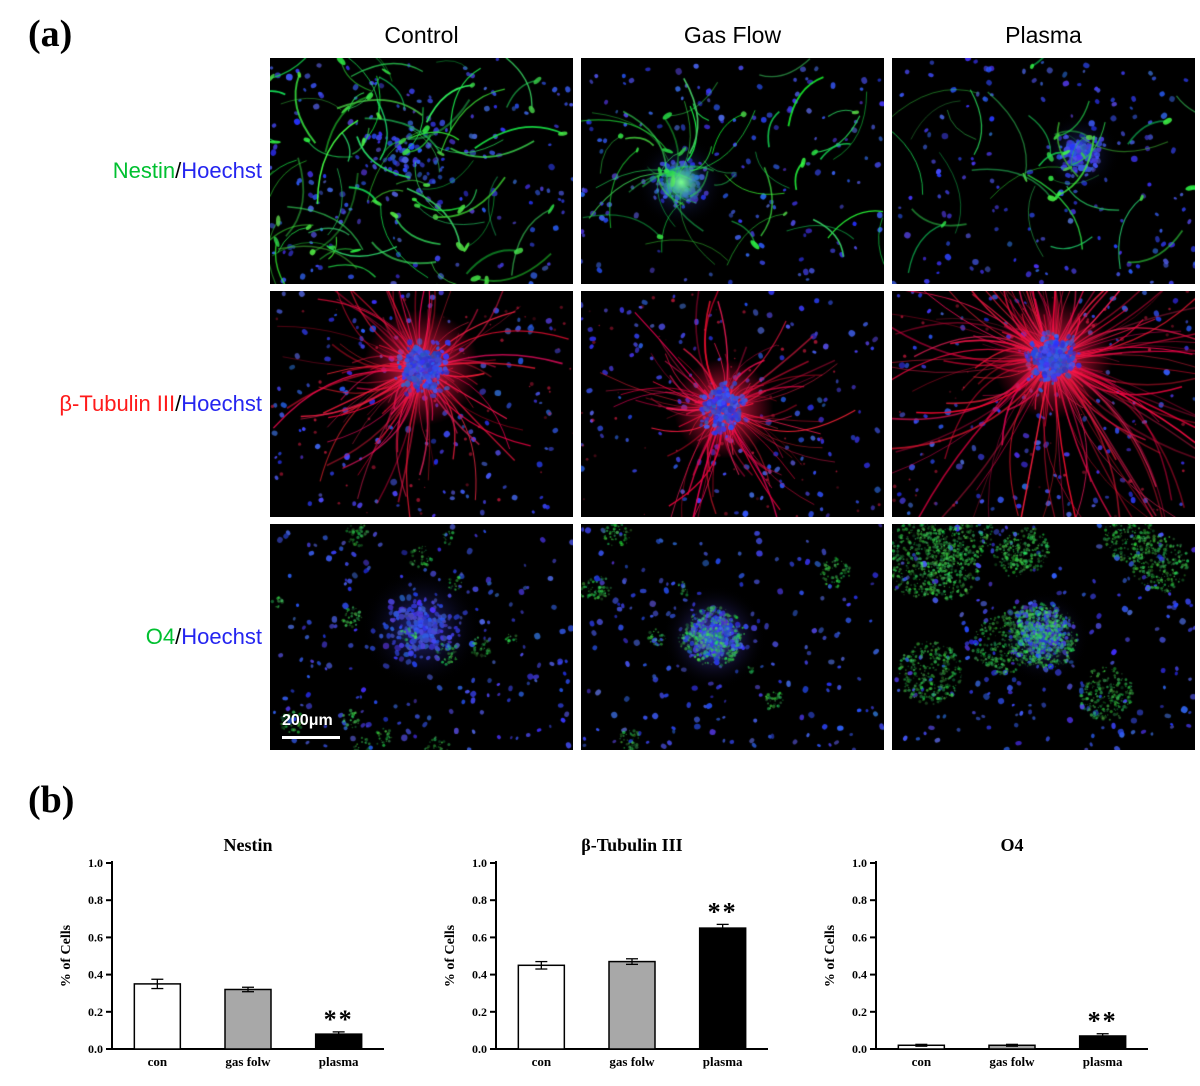  What do you see at coordinates (1043, 35) in the screenshot?
I see `column-header-plasma: Plasma` at bounding box center [1043, 35].